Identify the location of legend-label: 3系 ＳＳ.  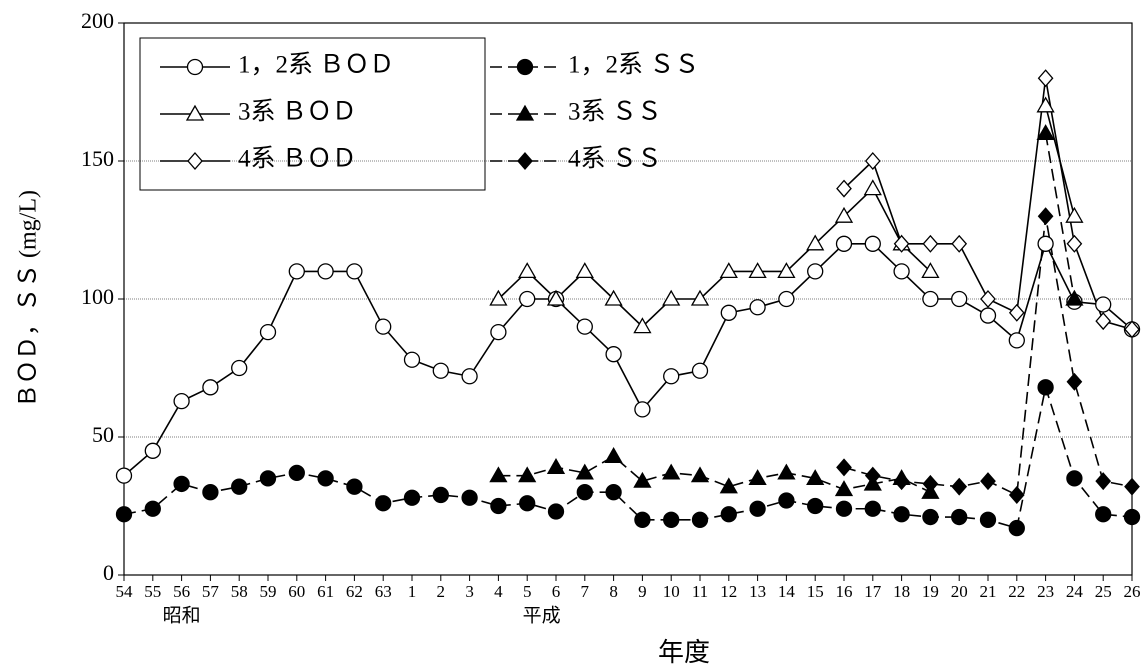
(615, 112).